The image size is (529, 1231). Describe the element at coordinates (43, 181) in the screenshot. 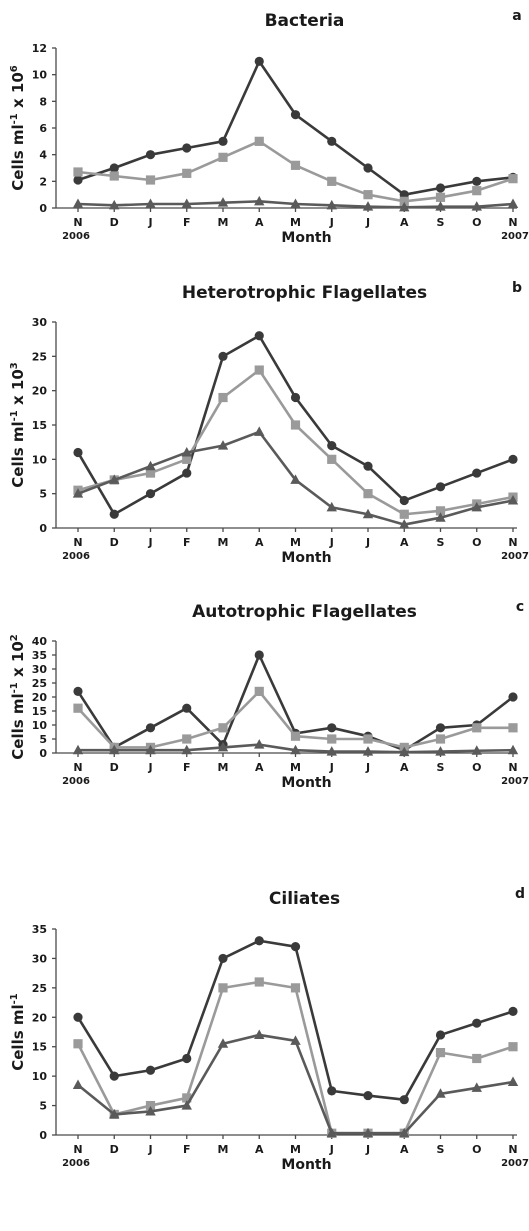

I see `y-tick-label: 2` at that location.